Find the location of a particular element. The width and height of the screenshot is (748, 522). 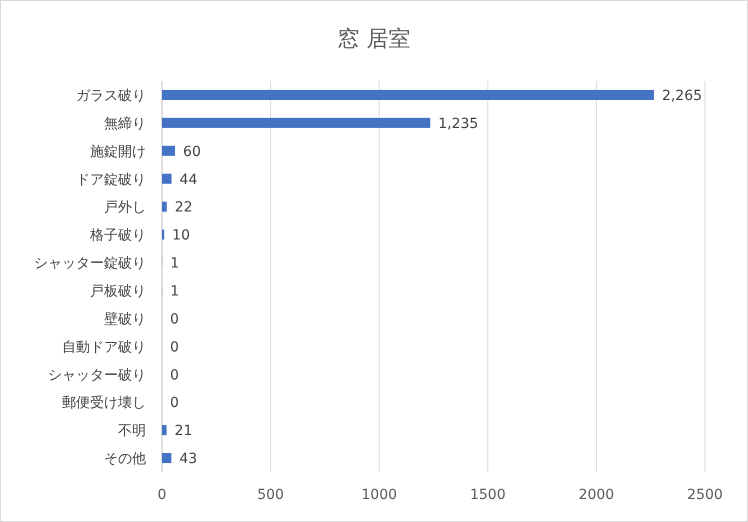

x-tick-label: 1000 is located at coordinates (379, 495).